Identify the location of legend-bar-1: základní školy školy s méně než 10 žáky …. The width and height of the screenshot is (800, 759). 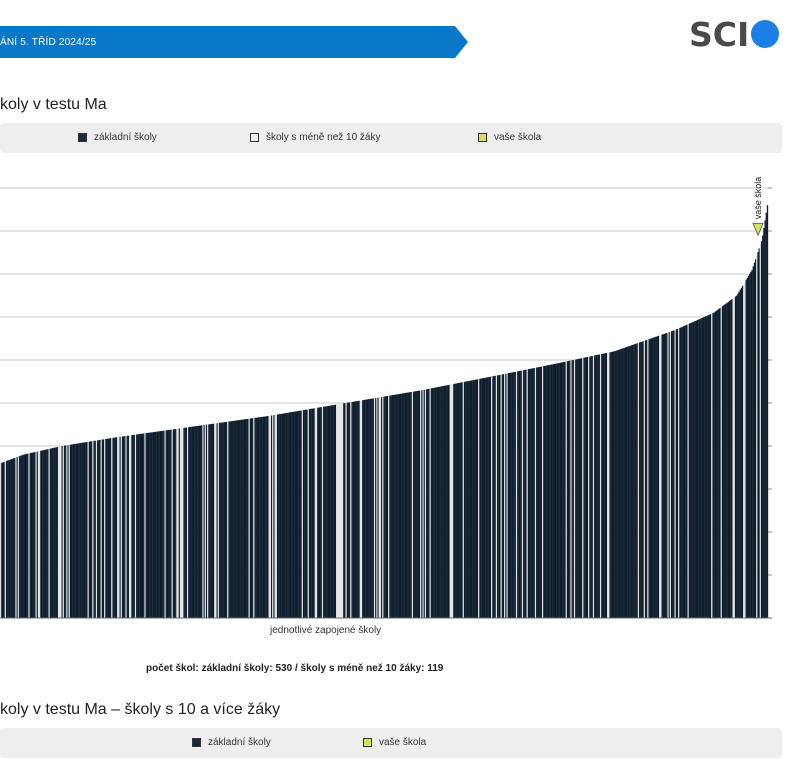
(391, 138).